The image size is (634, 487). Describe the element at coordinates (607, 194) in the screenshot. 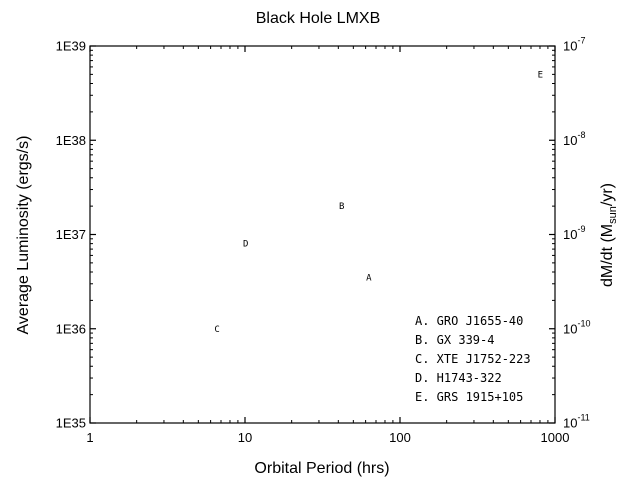

I see `y2-axis-label-tail: /yr)` at that location.